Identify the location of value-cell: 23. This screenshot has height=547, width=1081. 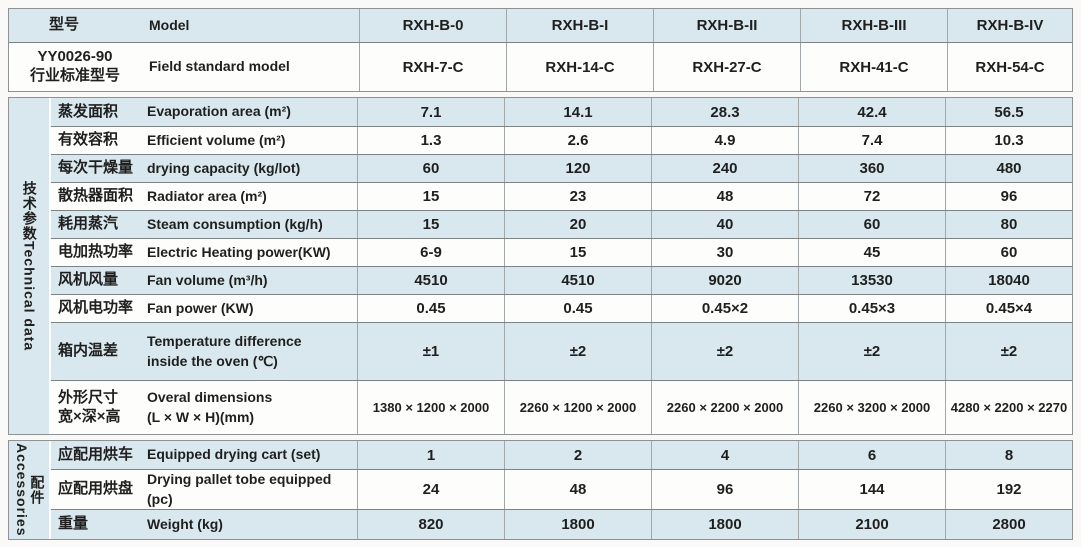
(577, 196).